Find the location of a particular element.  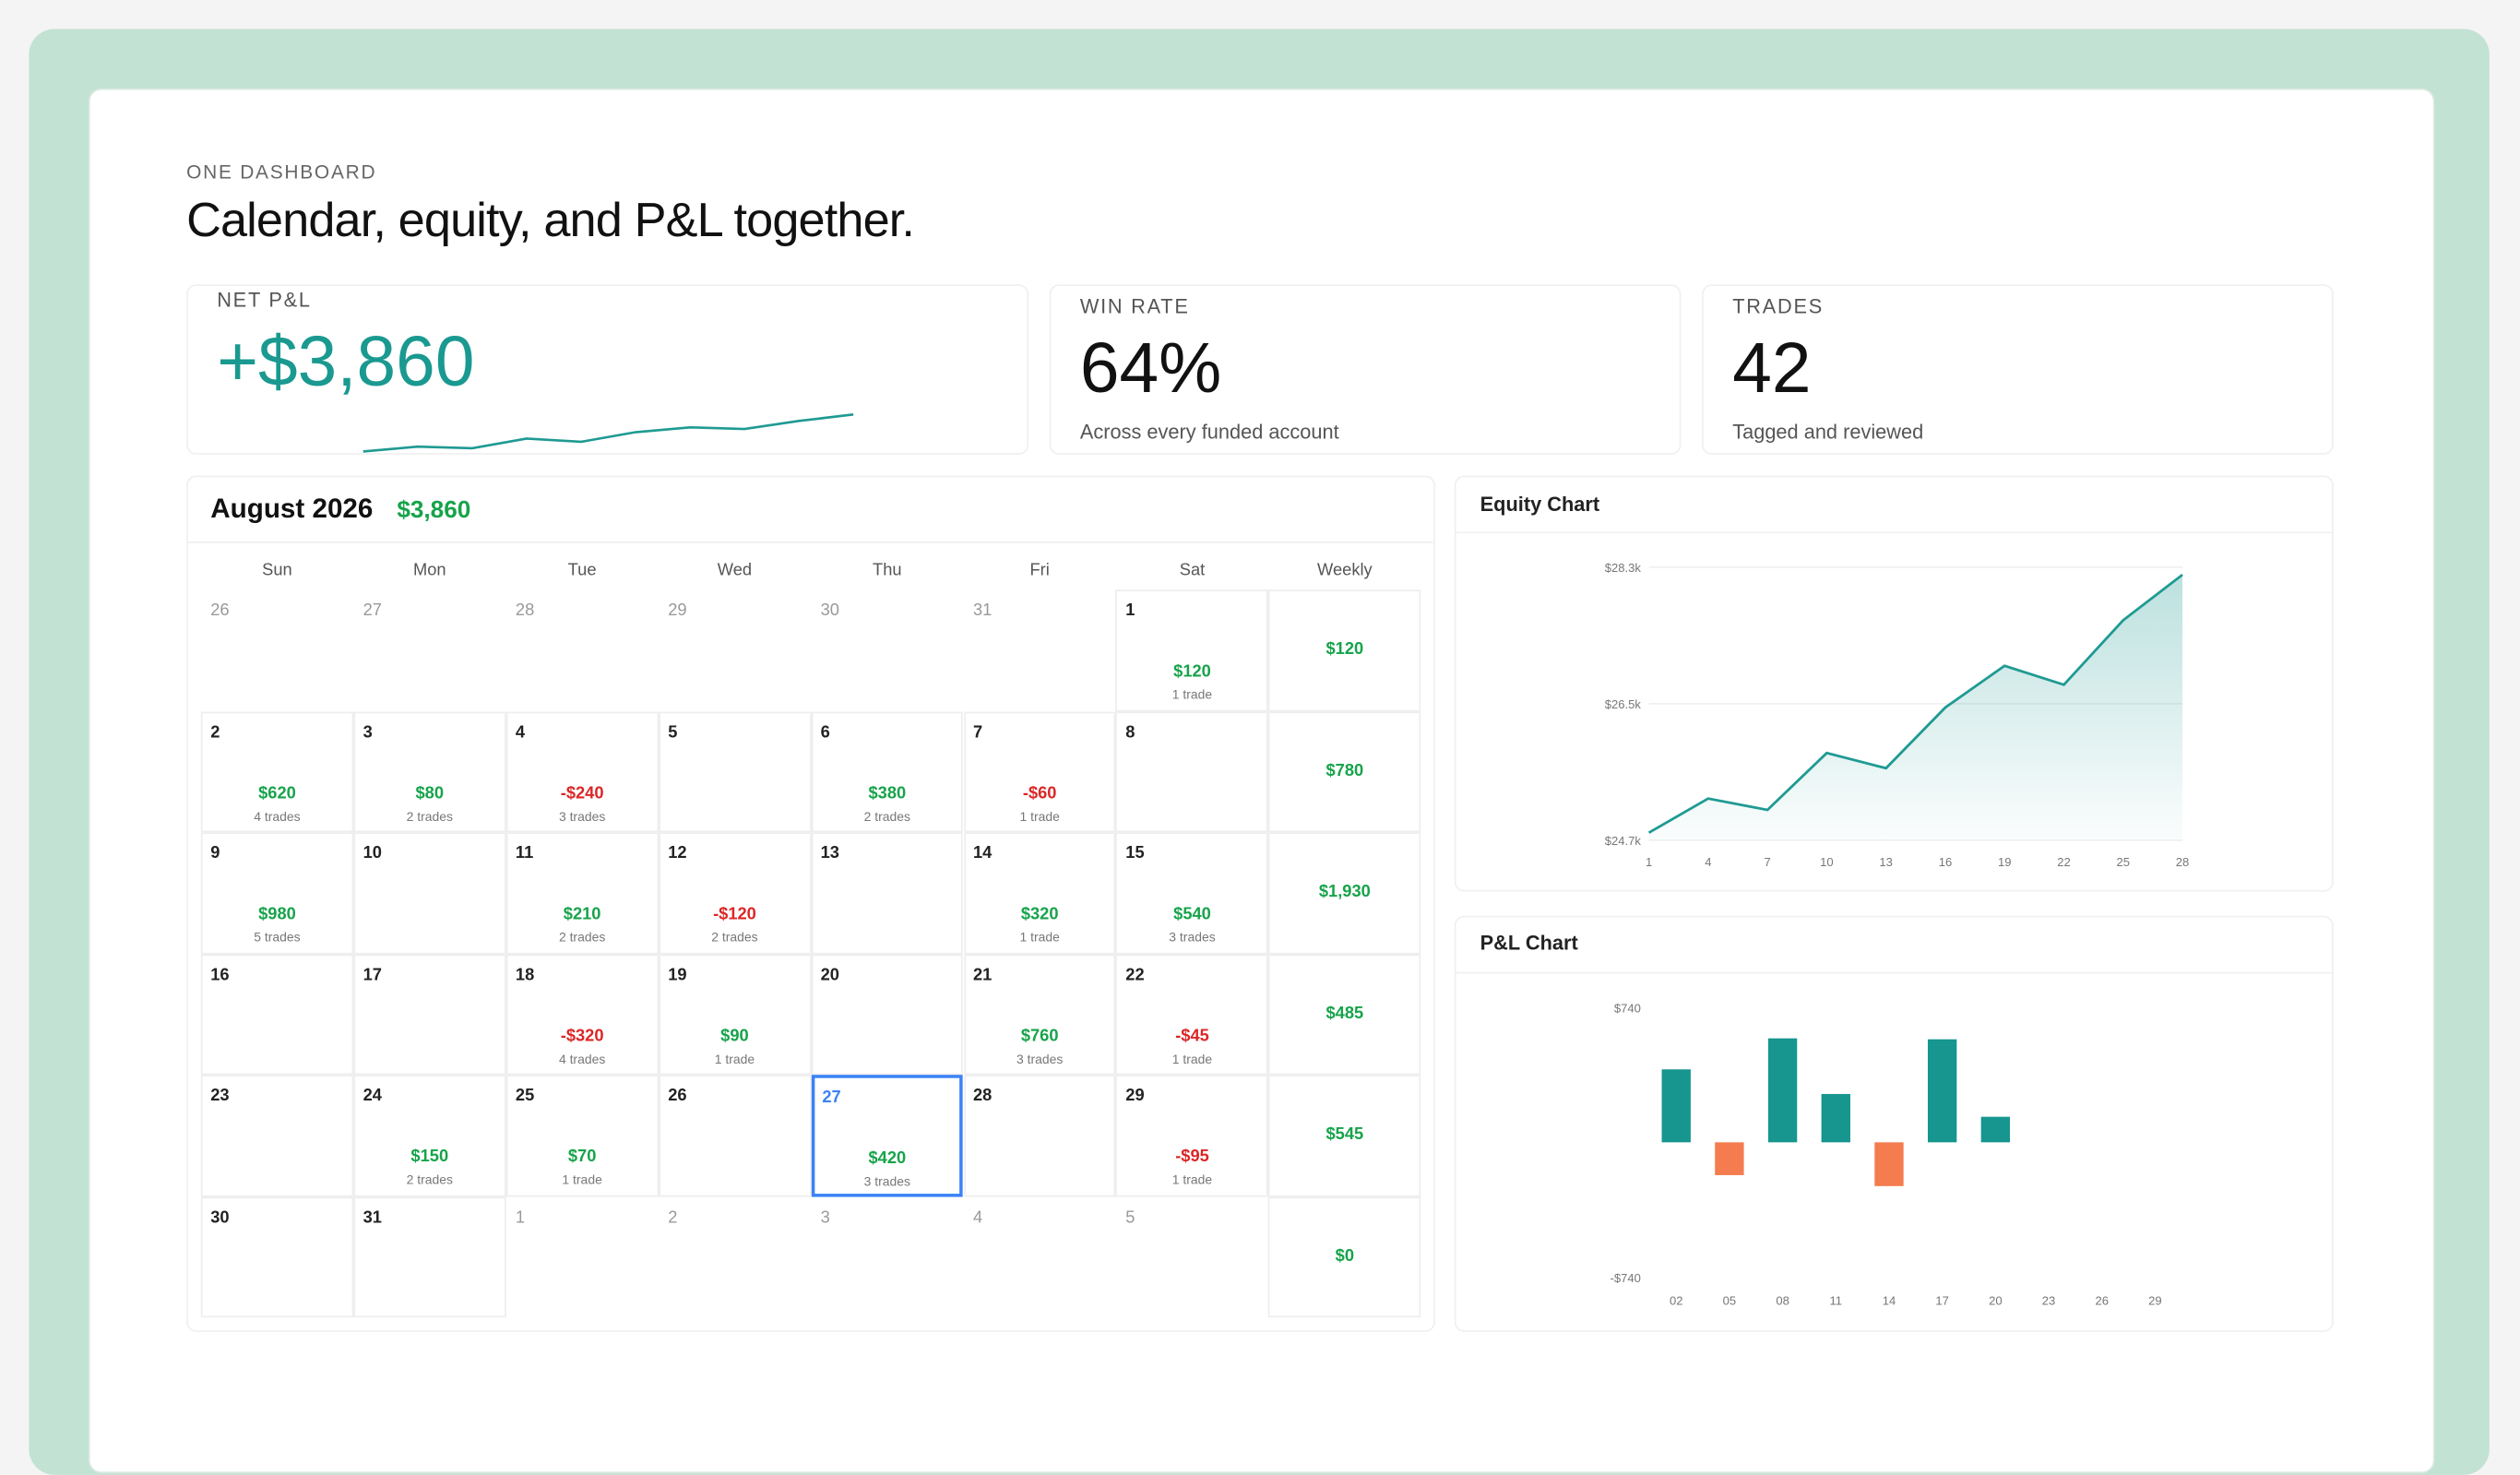

weekly-pnl: $485 is located at coordinates (1344, 1013).